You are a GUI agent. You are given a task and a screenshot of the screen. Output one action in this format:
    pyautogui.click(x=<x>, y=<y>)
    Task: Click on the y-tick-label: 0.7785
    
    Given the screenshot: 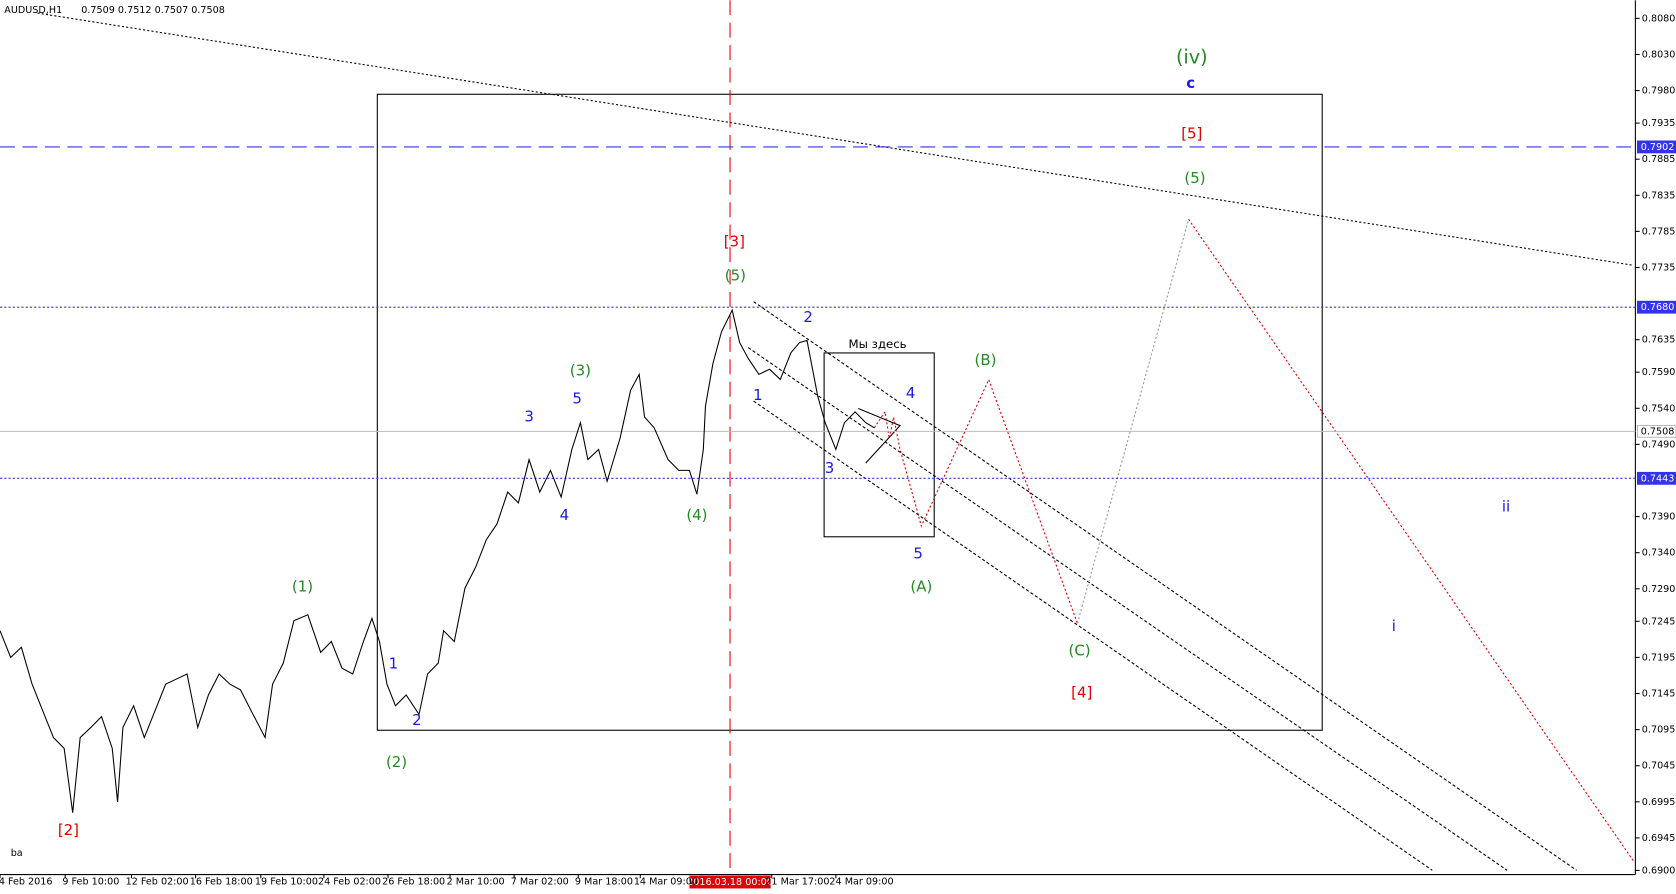 What is the action you would take?
    pyautogui.click(x=1659, y=231)
    